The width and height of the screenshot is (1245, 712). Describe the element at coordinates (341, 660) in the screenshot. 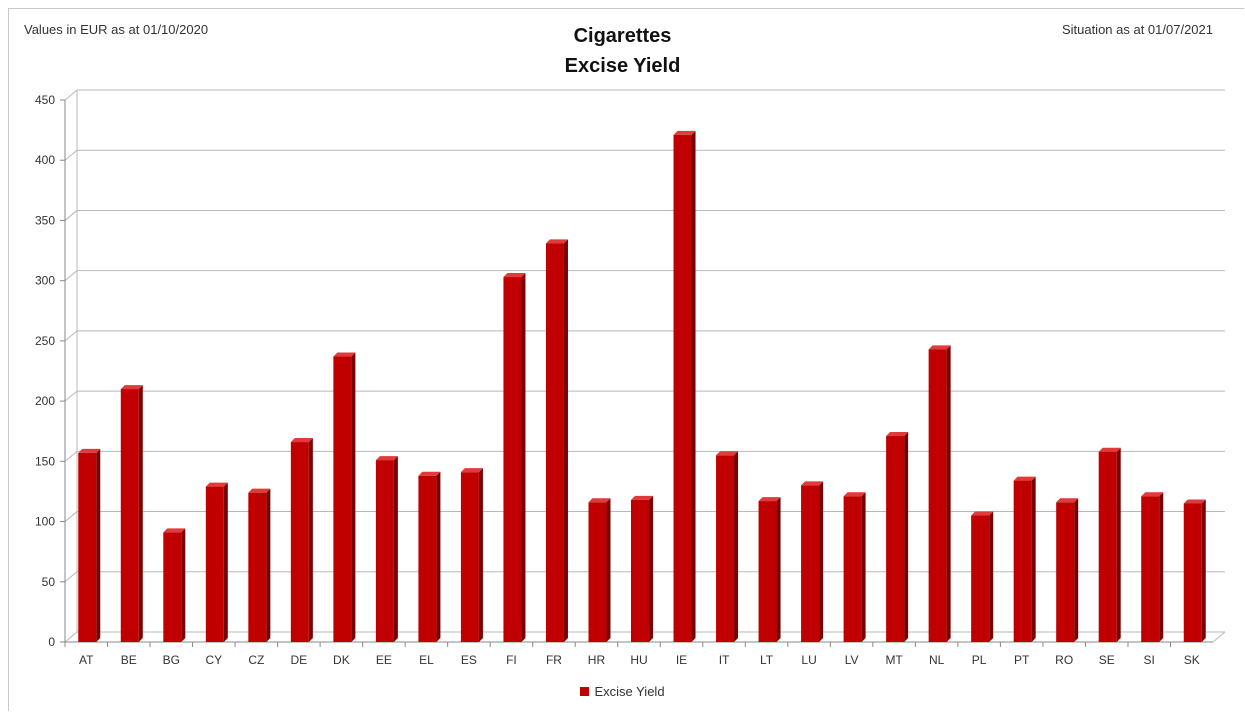

I see `x-tick-label: DK` at that location.